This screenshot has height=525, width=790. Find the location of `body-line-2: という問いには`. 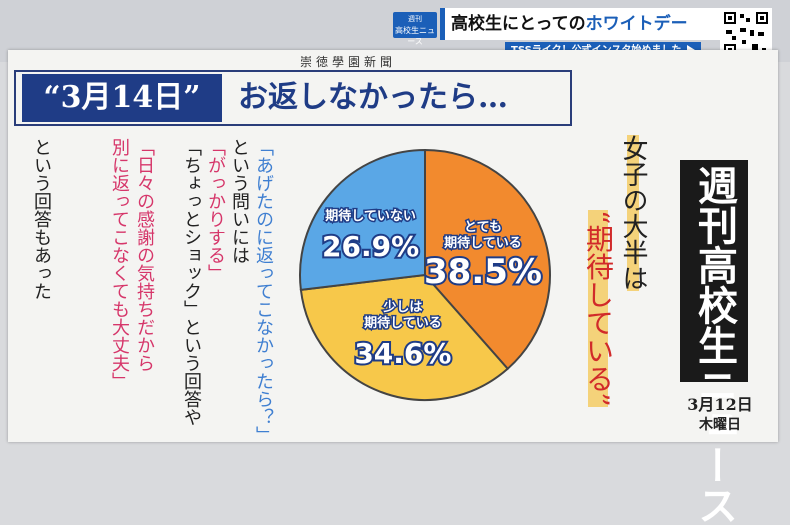

body-line-2: という問いには is located at coordinates (239, 201).